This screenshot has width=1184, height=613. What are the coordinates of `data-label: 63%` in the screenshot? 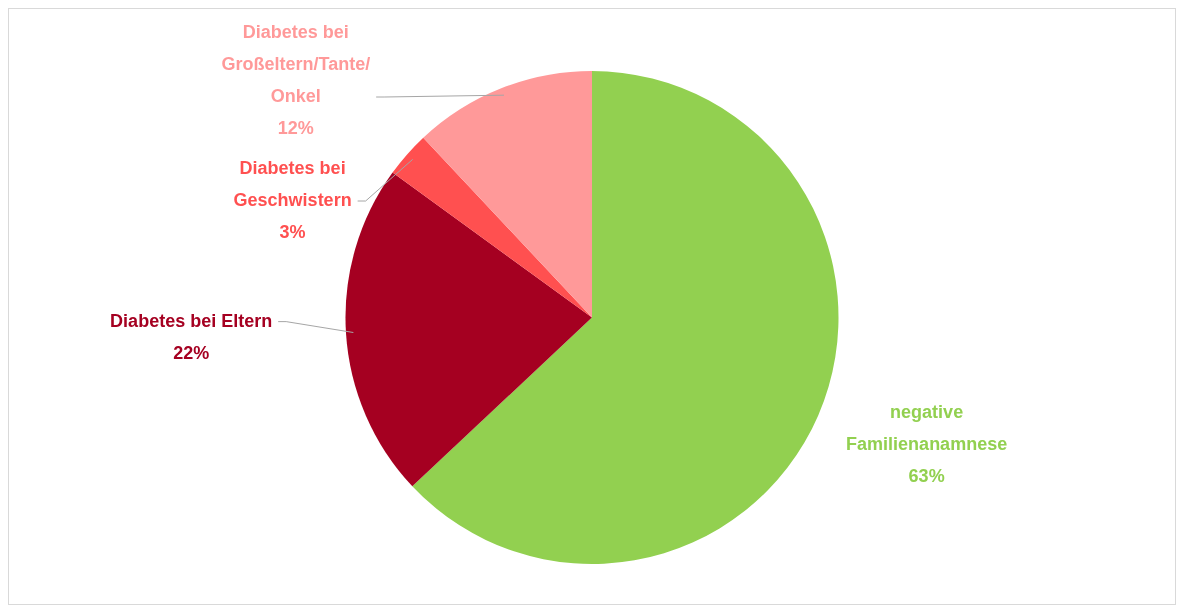 It's located at (926, 475).